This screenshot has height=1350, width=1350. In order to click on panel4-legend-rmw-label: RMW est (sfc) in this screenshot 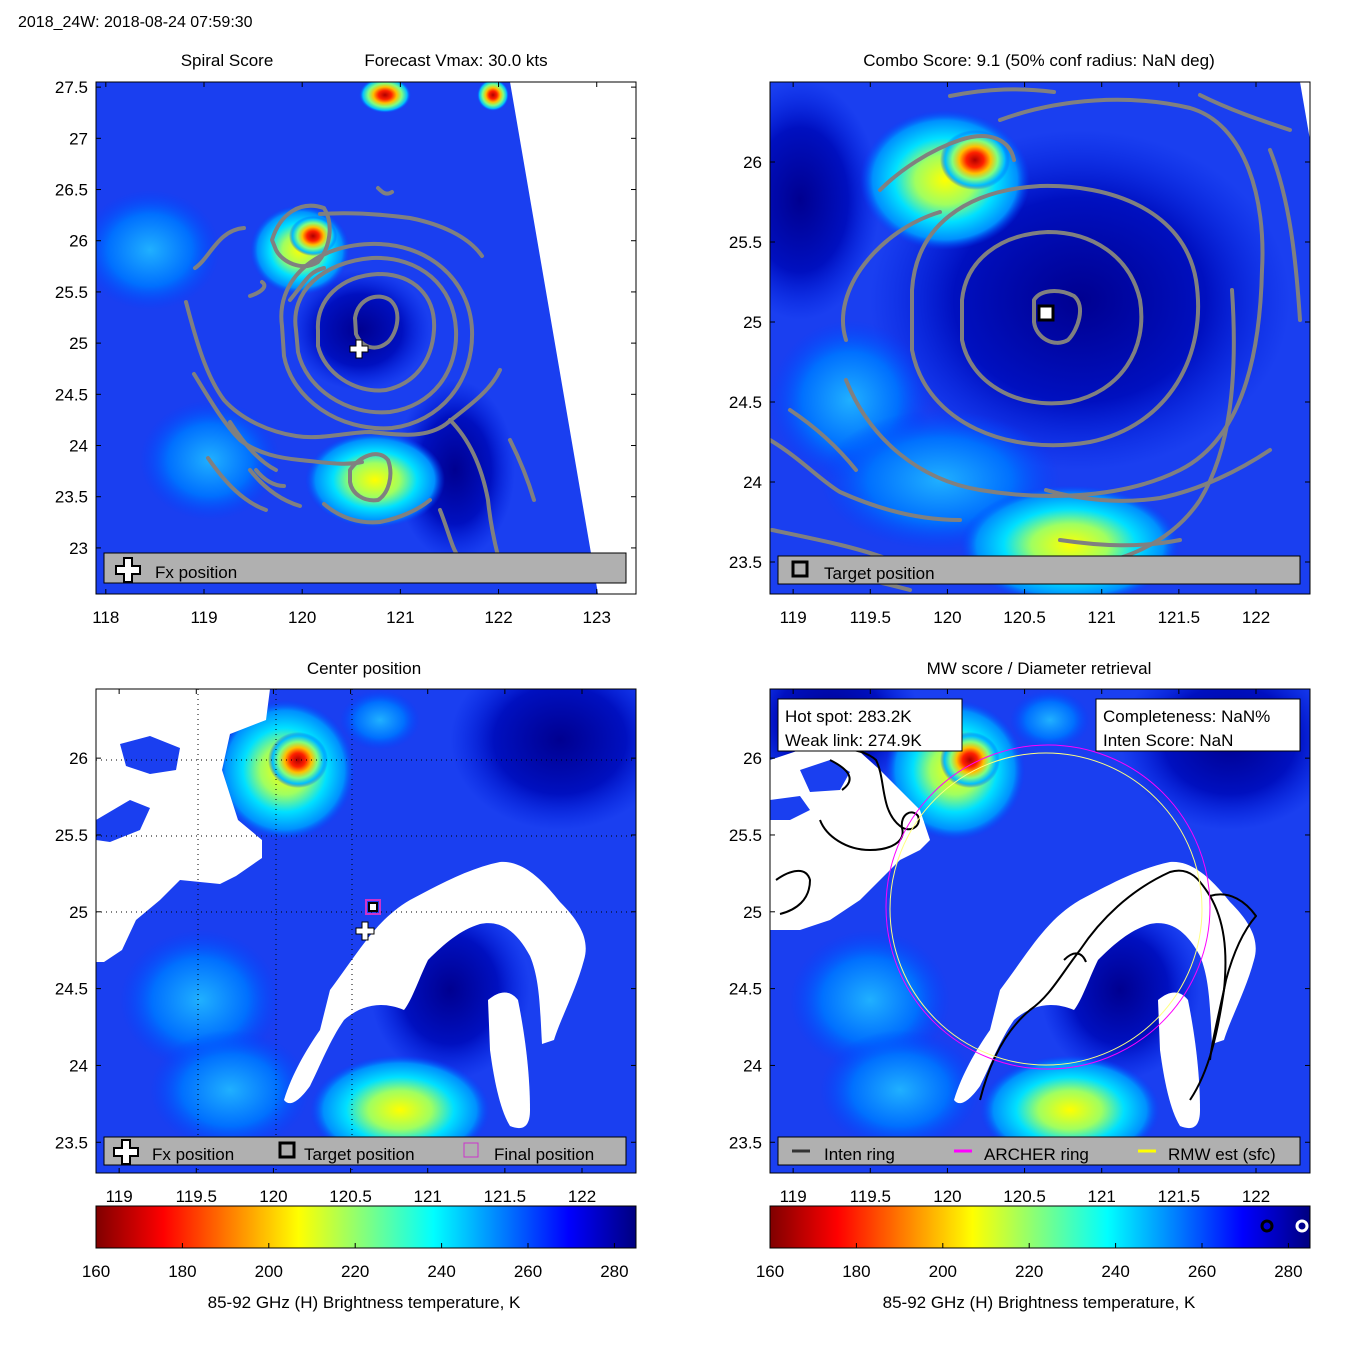, I will do `click(1222, 1154)`.